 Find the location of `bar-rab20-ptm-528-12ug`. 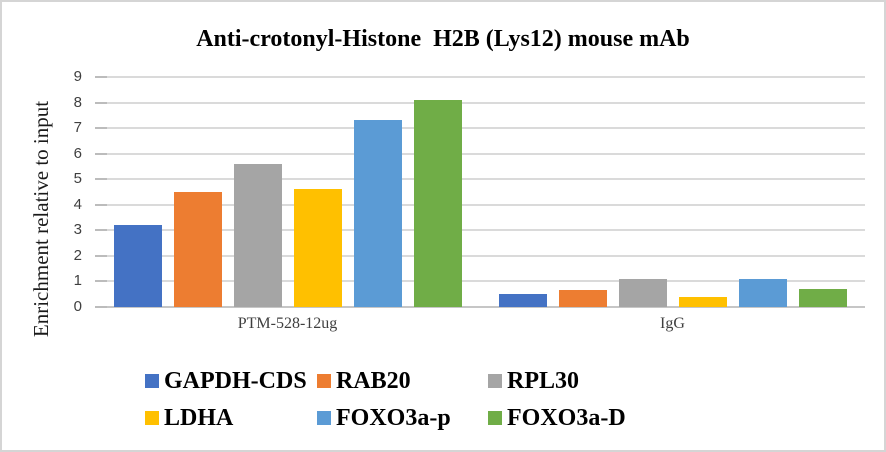

bar-rab20-ptm-528-12ug is located at coordinates (197, 249).